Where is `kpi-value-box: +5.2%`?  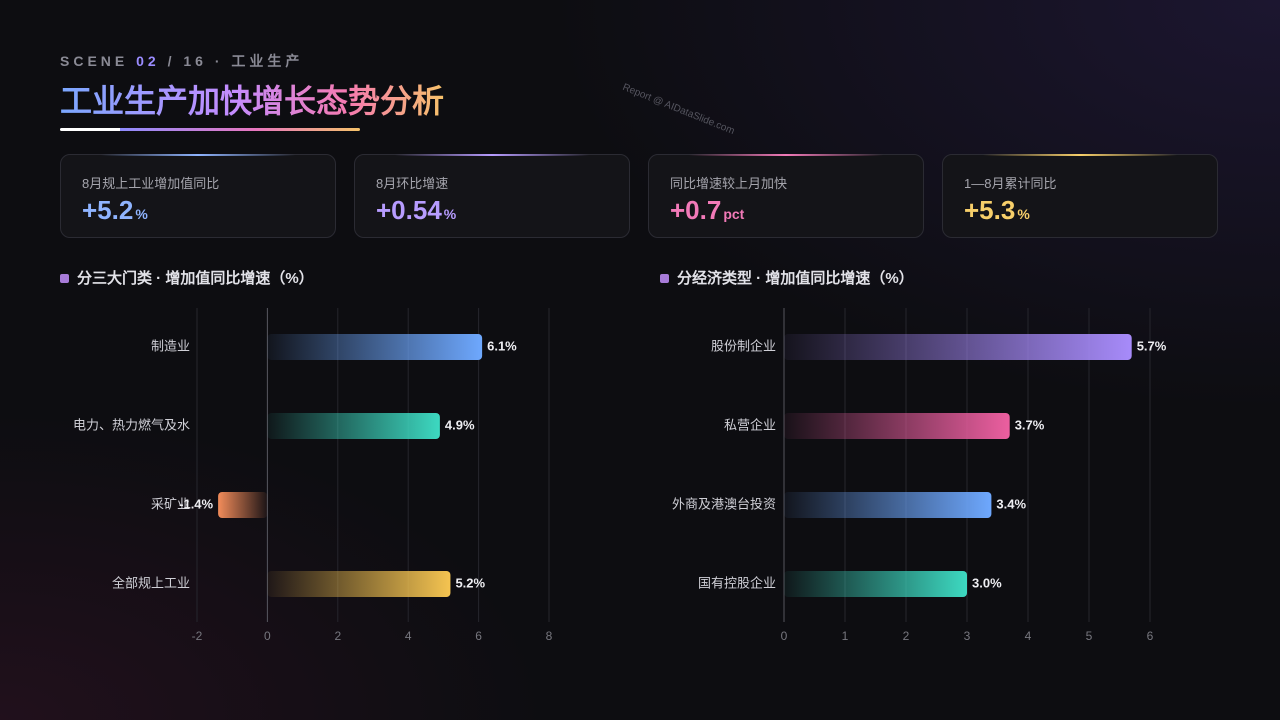
kpi-value-box: +5.2% is located at coordinates (115, 210).